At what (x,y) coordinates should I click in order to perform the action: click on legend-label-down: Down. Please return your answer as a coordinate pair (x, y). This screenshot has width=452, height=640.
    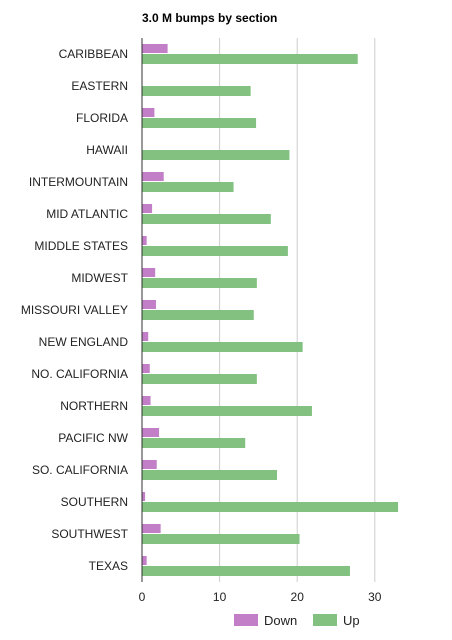
    Looking at the image, I should click on (280, 620).